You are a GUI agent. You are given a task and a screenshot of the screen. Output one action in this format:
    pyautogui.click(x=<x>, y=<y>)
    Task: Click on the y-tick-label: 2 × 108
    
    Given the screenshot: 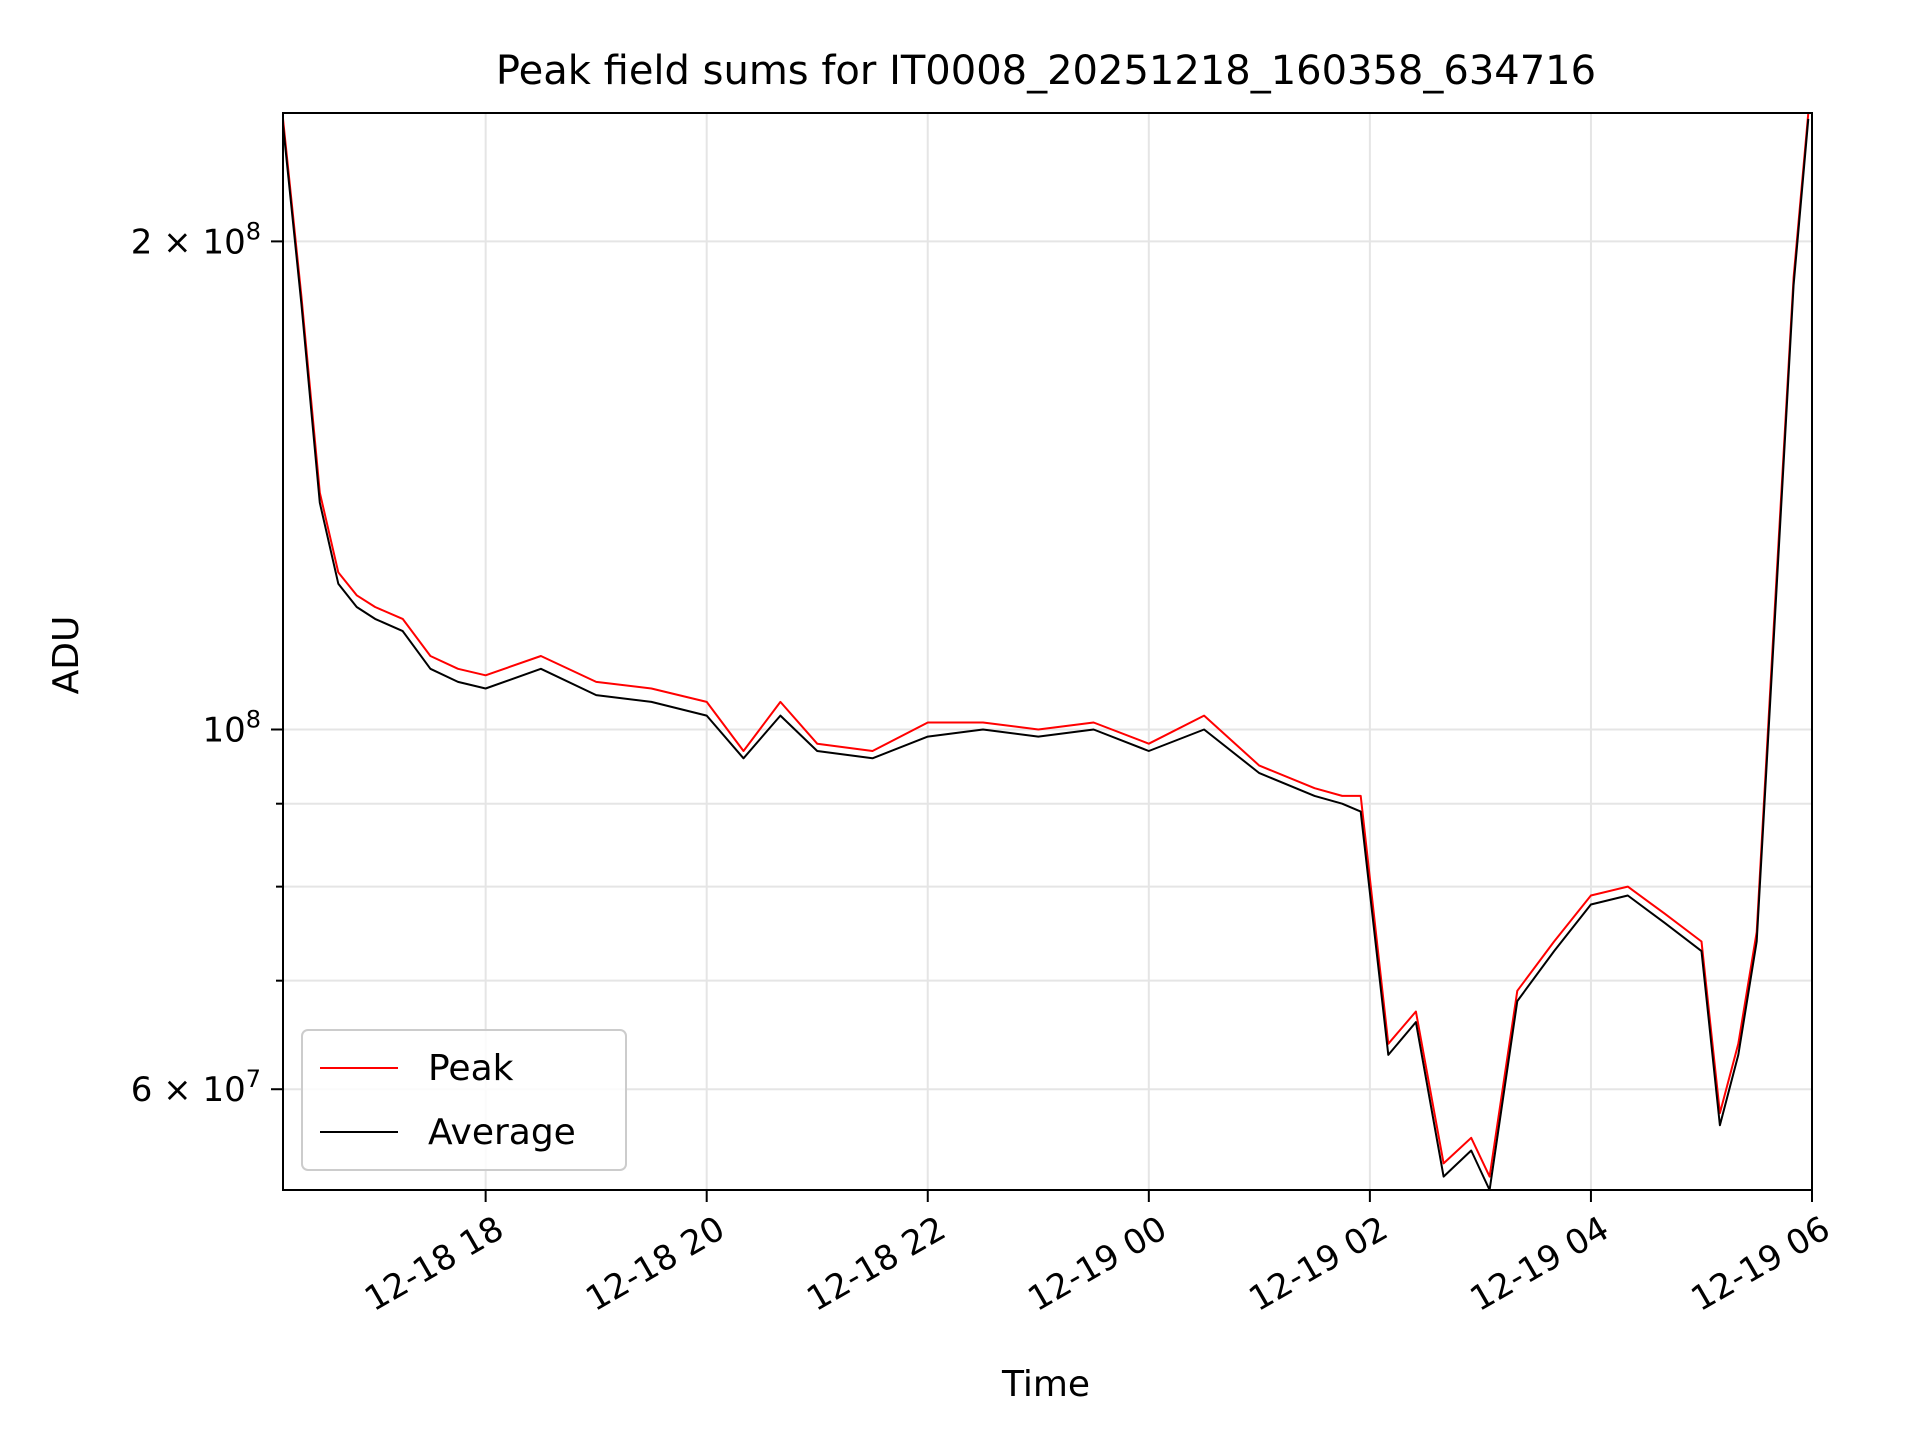 What is the action you would take?
    pyautogui.click(x=196, y=239)
    